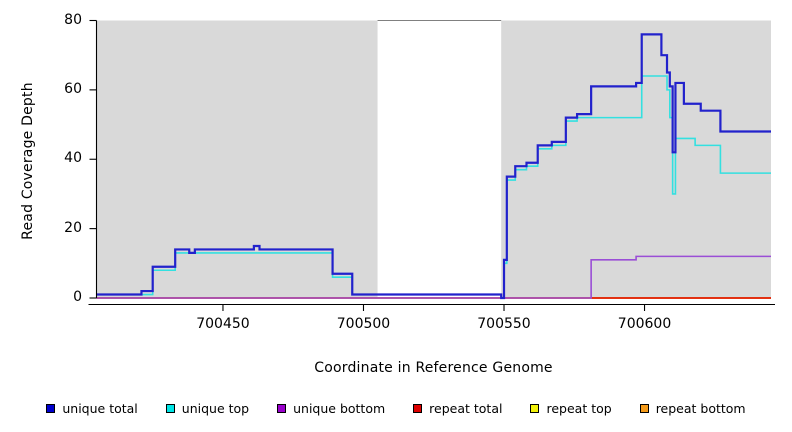 The width and height of the screenshot is (792, 432). What do you see at coordinates (73, 88) in the screenshot?
I see `y-tick-label: 60` at bounding box center [73, 88].